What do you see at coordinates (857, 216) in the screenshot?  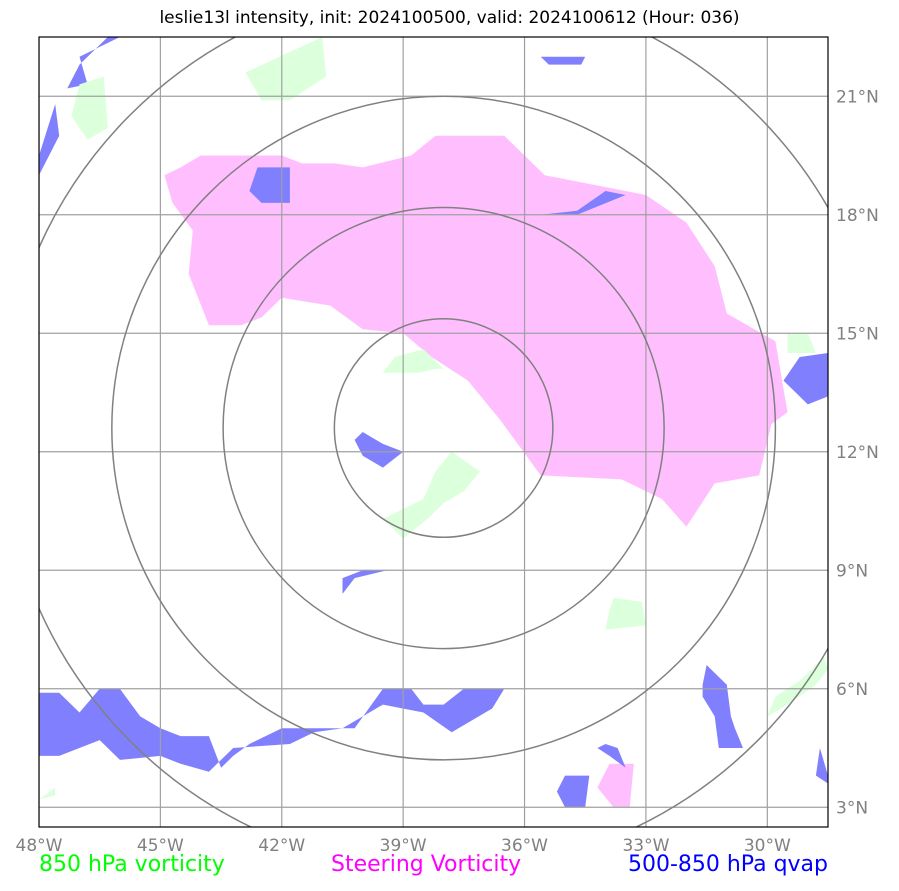 I see `lat-tick-label: 18°N` at bounding box center [857, 216].